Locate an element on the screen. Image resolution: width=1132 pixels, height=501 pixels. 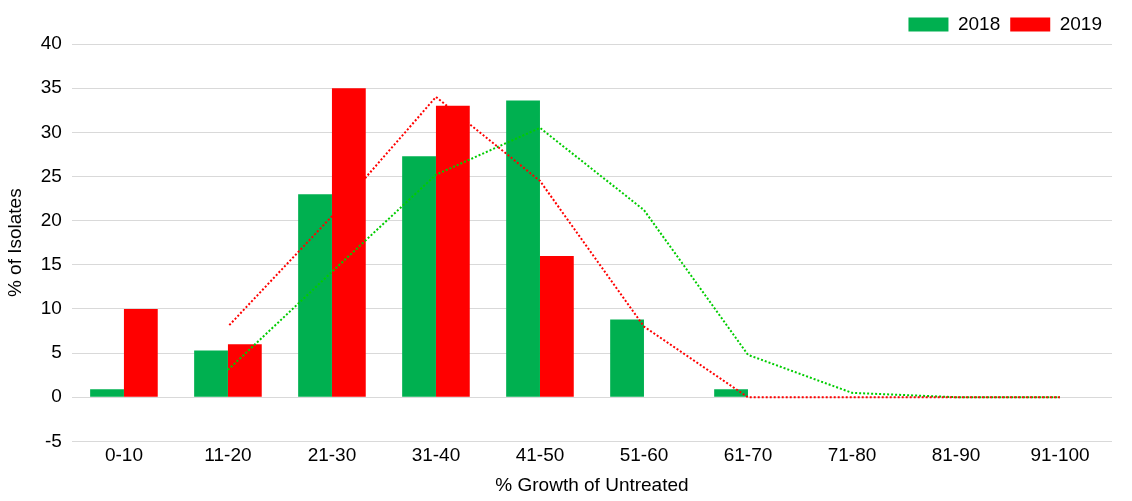
legend-label: 2019 is located at coordinates (1081, 23).